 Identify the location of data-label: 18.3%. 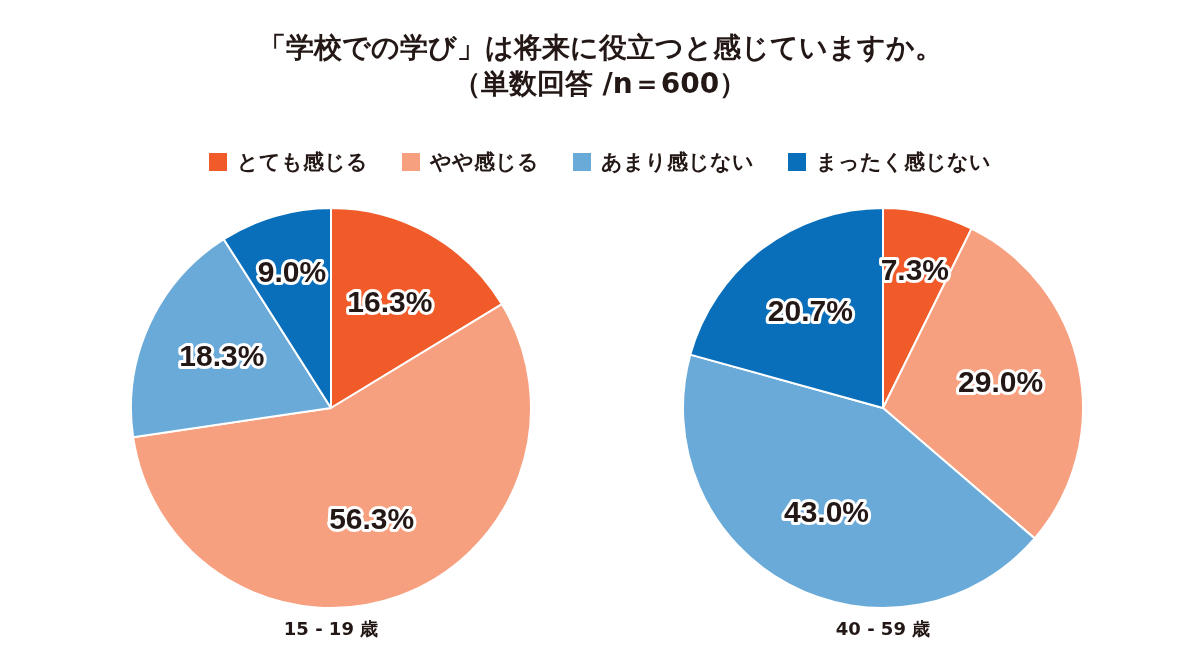
(222, 356).